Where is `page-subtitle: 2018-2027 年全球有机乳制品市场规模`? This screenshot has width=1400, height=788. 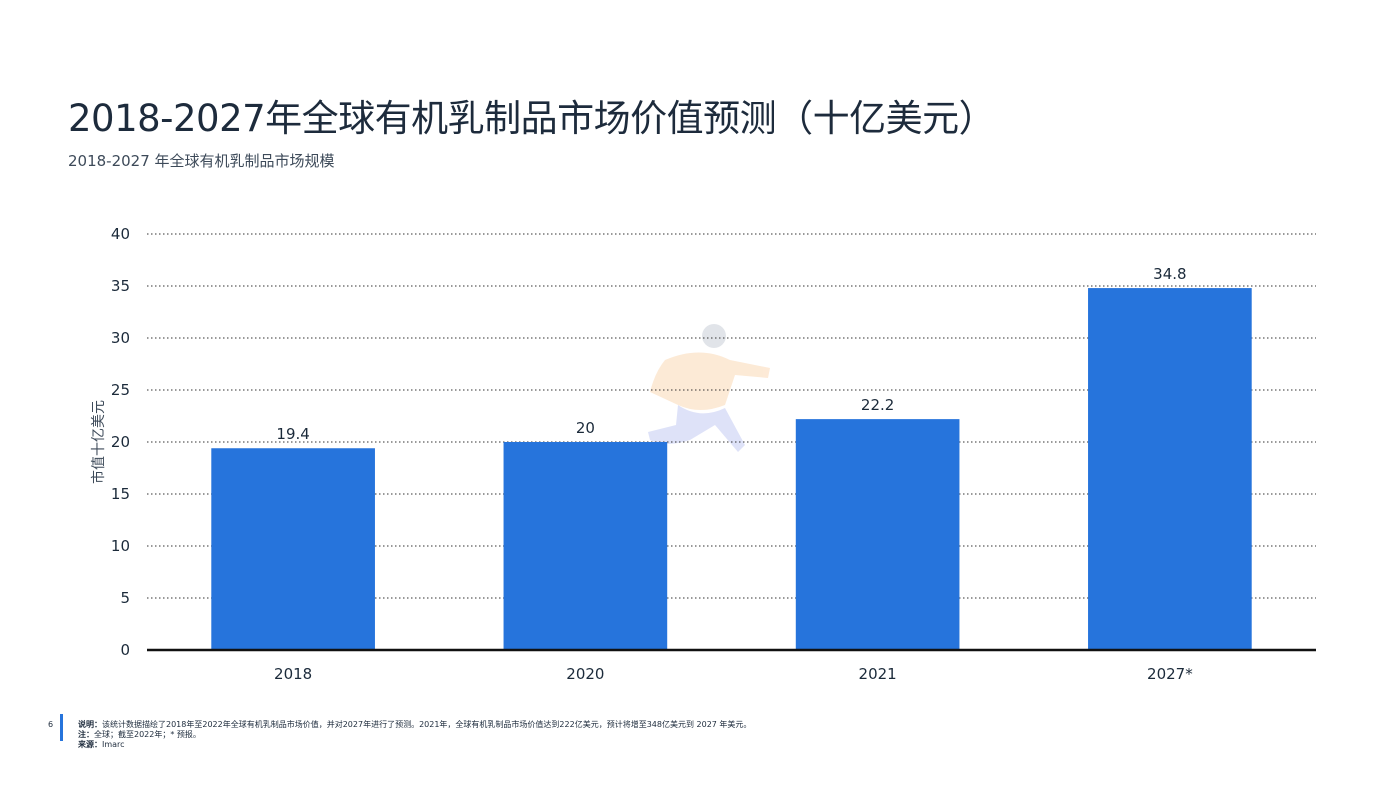
page-subtitle: 2018-2027 年全球有机乳制品市场规模 is located at coordinates (201, 161).